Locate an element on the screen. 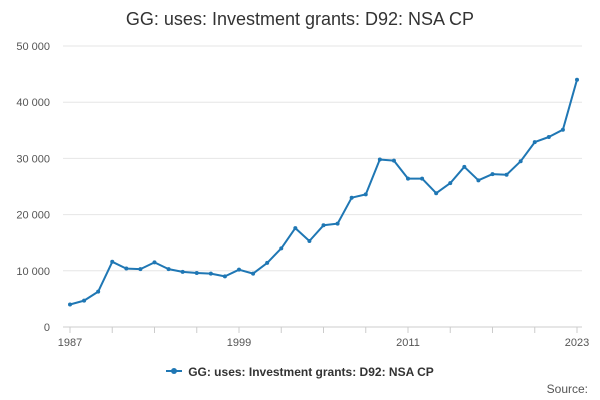  y-tick-label: 20 000 is located at coordinates (33, 216).